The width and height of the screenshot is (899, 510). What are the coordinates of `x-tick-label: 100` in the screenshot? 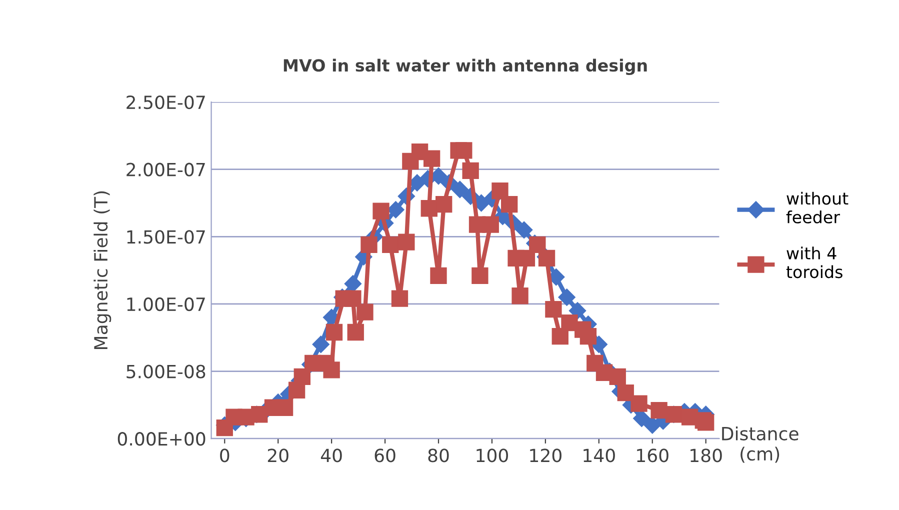 It's located at (492, 455).